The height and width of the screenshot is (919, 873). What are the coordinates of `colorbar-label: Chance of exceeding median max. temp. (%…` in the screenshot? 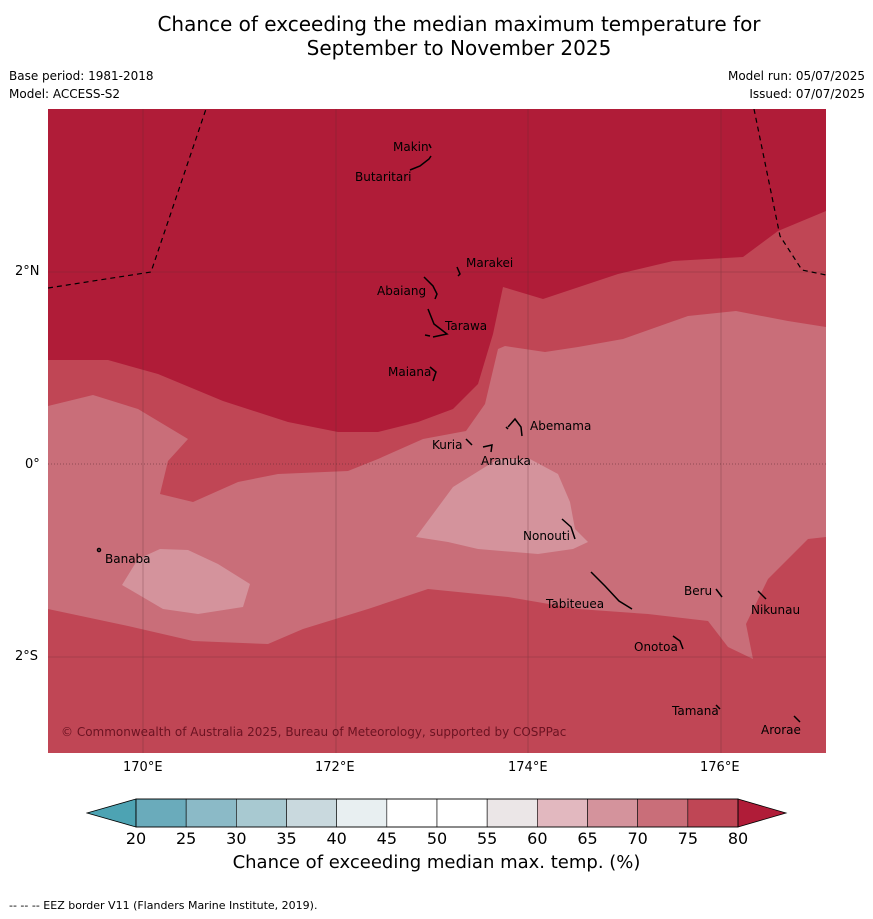 It's located at (436, 862).